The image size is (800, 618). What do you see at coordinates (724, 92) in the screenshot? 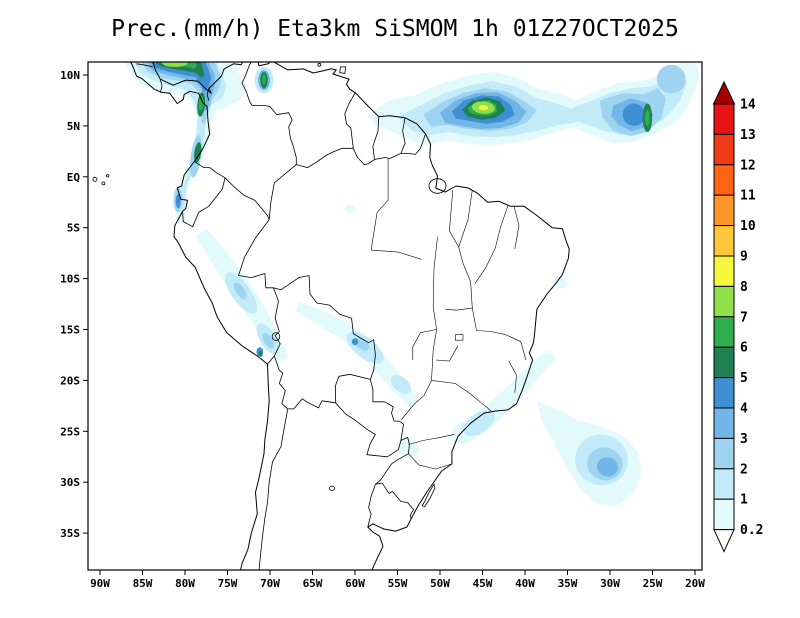
I see `colorbar-over-arrow` at bounding box center [724, 92].